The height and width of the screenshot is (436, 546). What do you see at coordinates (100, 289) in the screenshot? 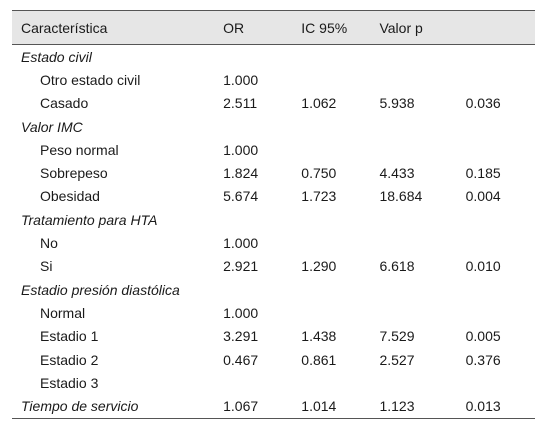
I see `cell-label: Estadio presión diastólica` at bounding box center [100, 289].